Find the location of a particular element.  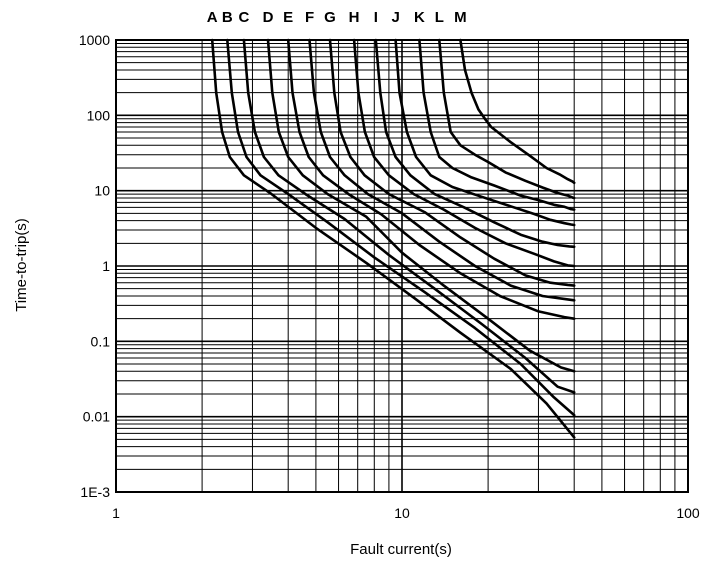

y-axis-ticks: 1E-3 0.01 0.1 1 10 100 1000 is located at coordinates (94, 266).